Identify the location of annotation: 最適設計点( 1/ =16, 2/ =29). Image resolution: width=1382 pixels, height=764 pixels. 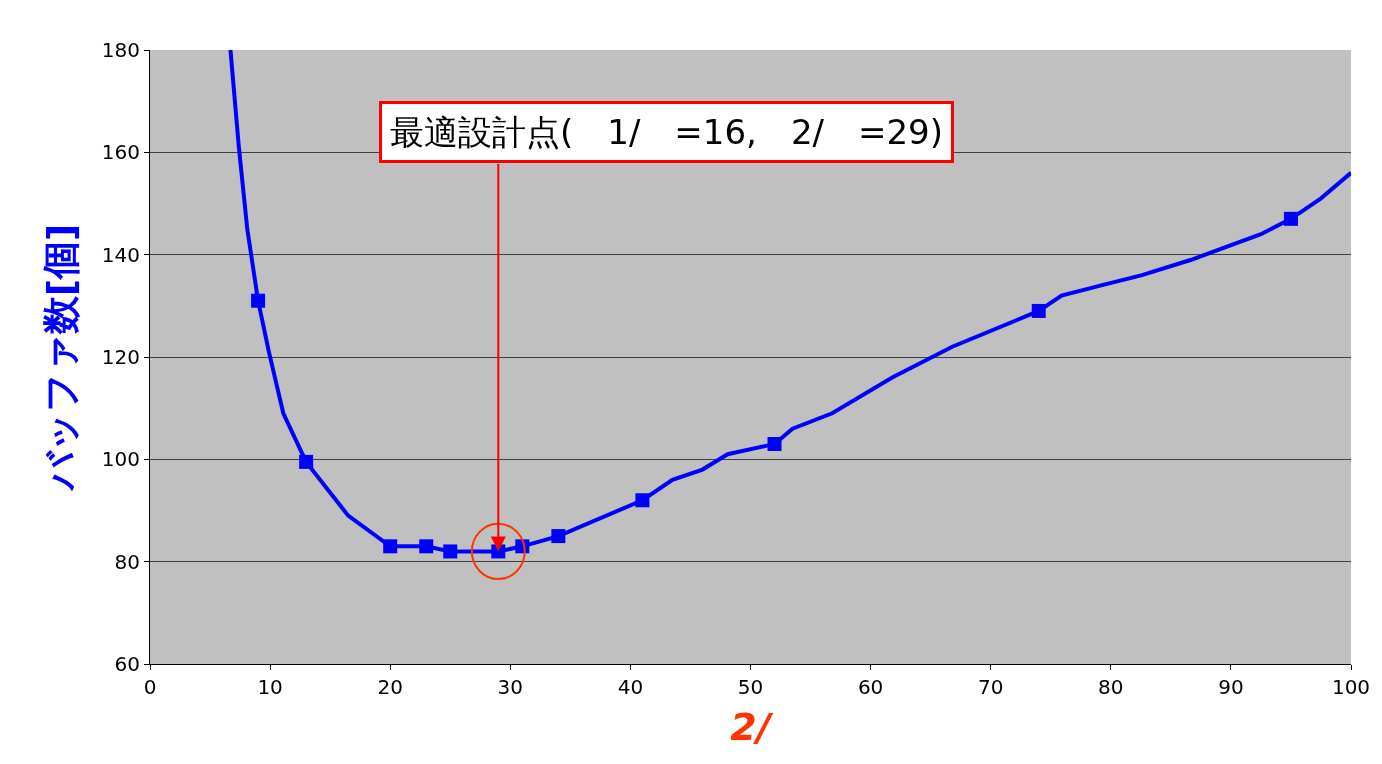
(667, 132).